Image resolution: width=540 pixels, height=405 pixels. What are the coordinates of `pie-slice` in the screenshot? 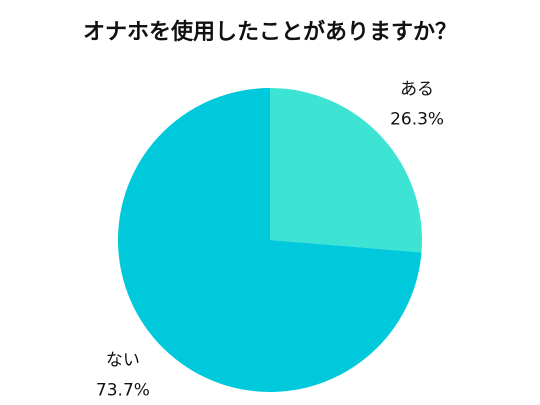 It's located at (346, 170).